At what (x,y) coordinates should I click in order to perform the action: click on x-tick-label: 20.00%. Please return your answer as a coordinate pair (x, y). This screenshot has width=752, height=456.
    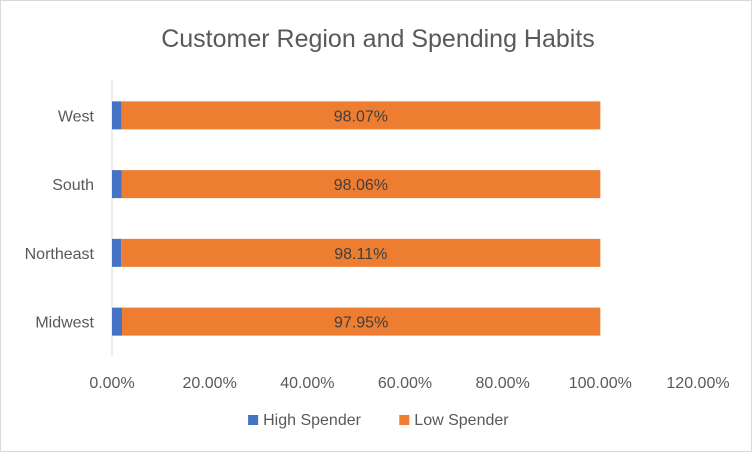
    Looking at the image, I should click on (210, 383).